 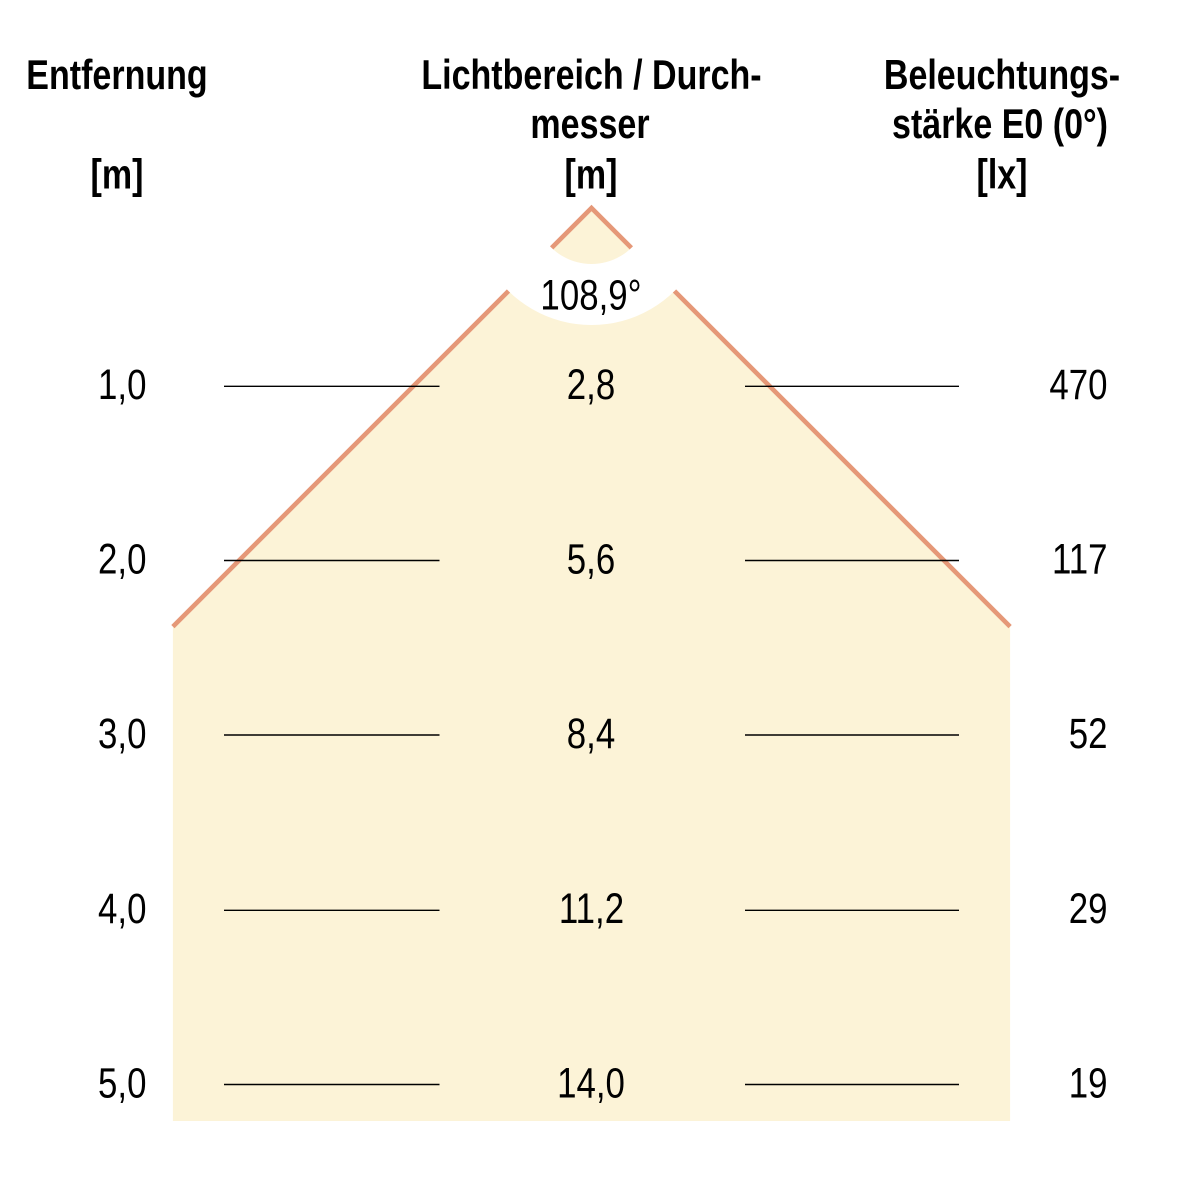 What do you see at coordinates (1080, 559) in the screenshot?
I see `svg-text: 117` at bounding box center [1080, 559].